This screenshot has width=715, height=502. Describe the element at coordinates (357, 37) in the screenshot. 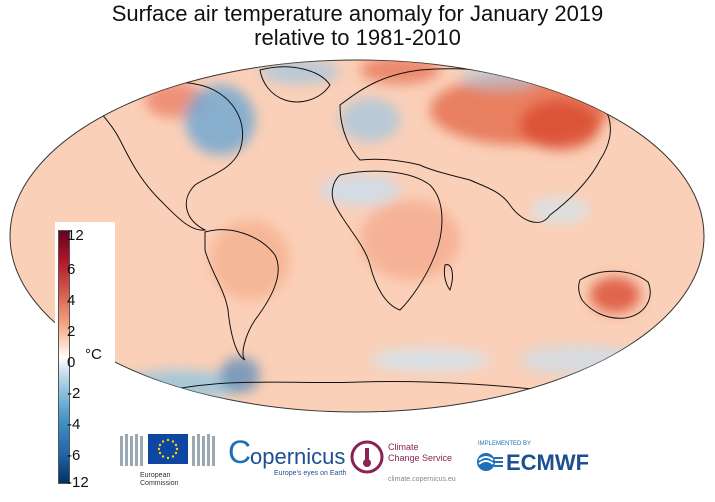

I see `title-line-2: relative to 1981-2010` at that location.